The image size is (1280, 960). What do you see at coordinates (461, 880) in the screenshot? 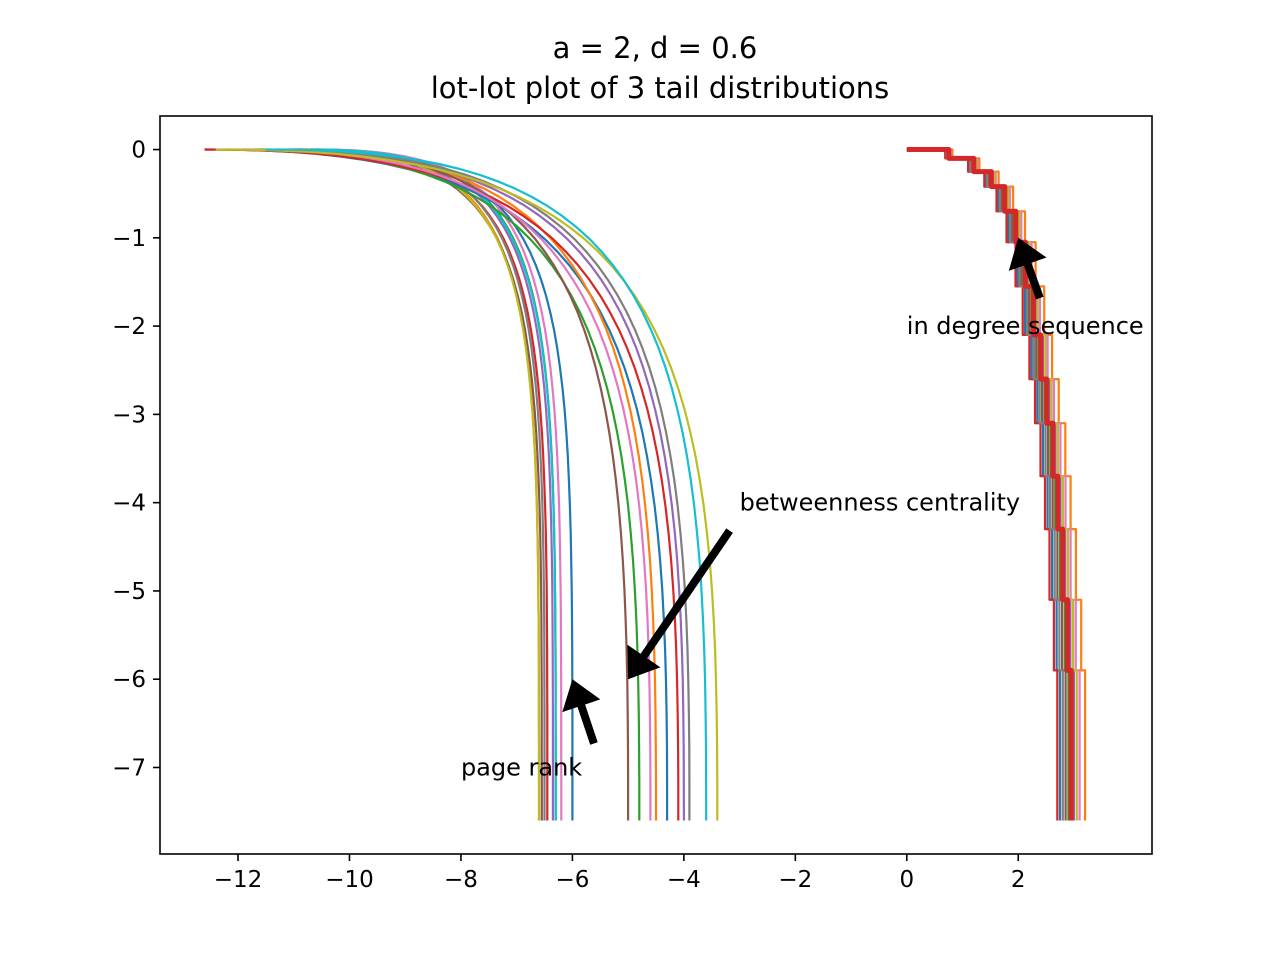
I see `x-tick-label: −8` at bounding box center [461, 880].